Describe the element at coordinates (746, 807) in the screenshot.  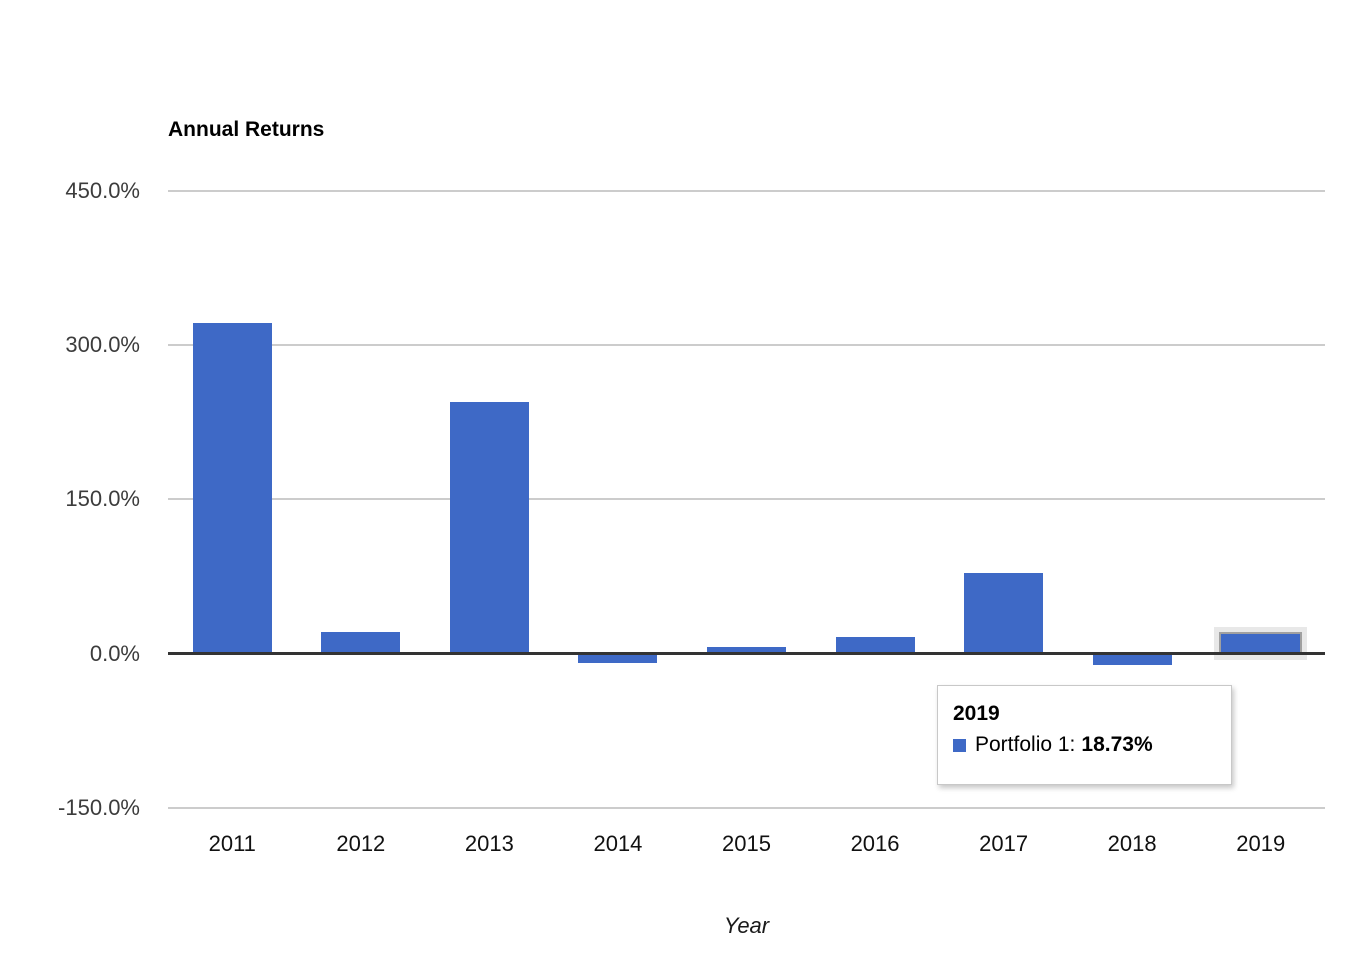
I see `gridline--150.0%` at that location.